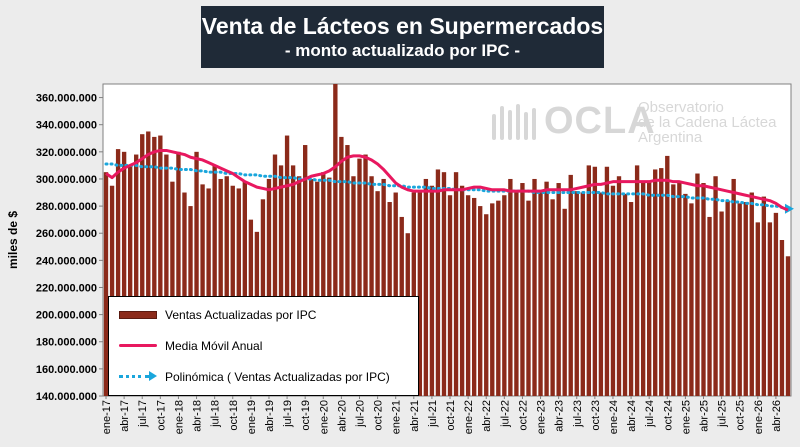 The height and width of the screenshot is (447, 800). I want to click on logo-line-2: de la Cadena Láctea, so click(707, 122).